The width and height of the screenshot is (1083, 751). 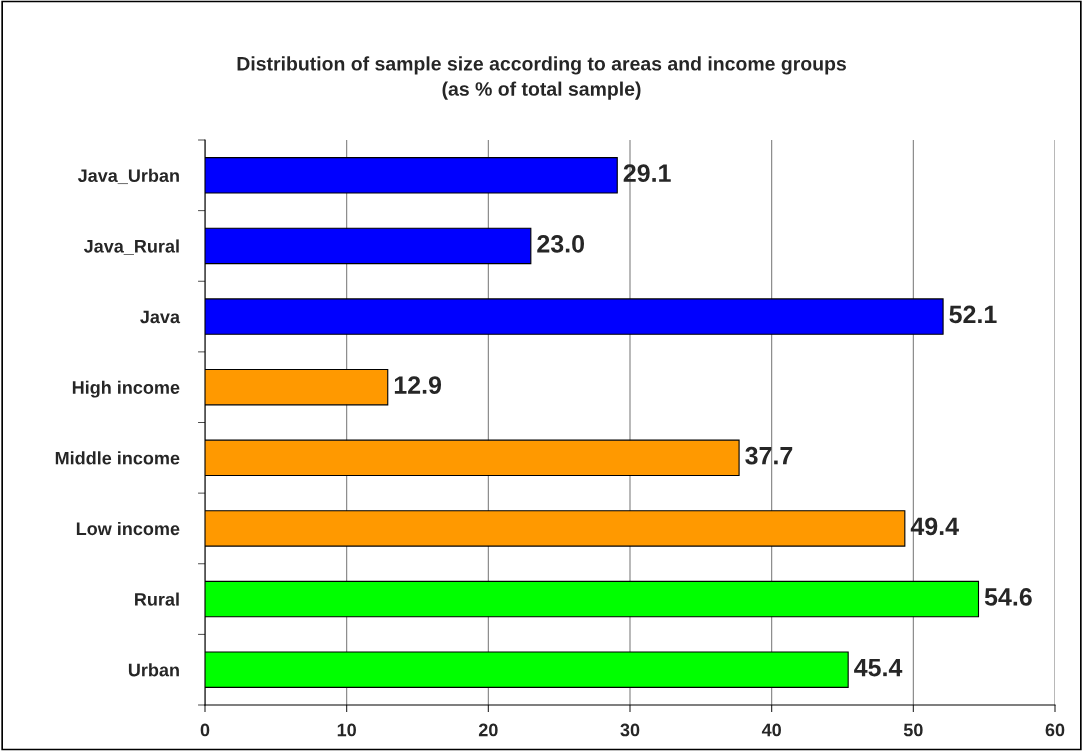 I want to click on data-label: 29.1, so click(x=647, y=173).